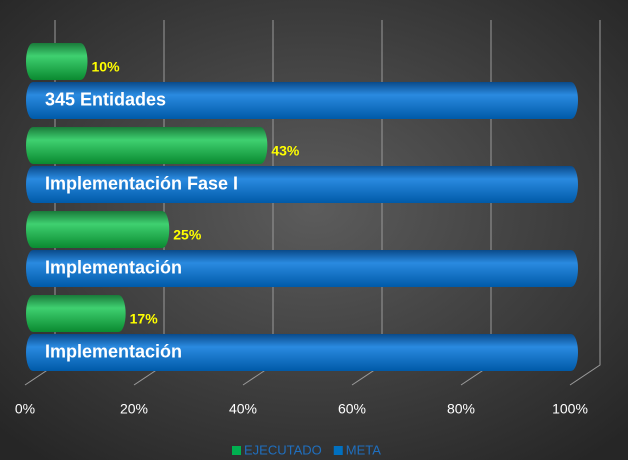 This screenshot has width=628, height=460. What do you see at coordinates (141, 183) in the screenshot?
I see `category-label: Implementación Fase I` at bounding box center [141, 183].